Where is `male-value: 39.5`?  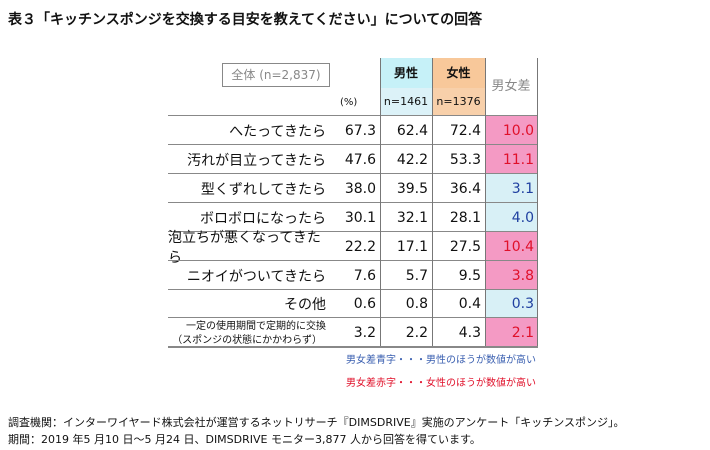
male-value: 39.5 is located at coordinates (412, 188).